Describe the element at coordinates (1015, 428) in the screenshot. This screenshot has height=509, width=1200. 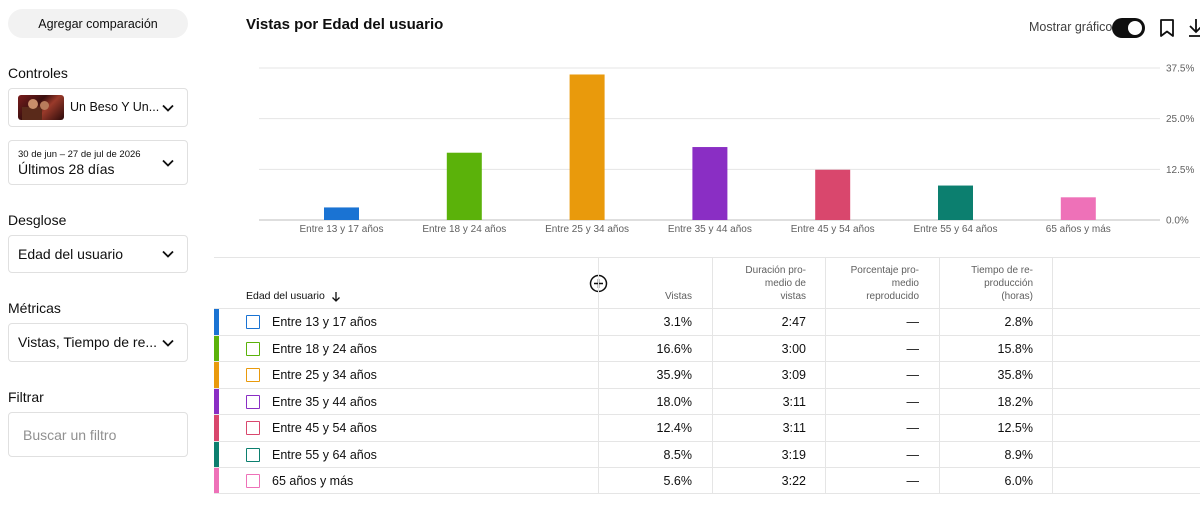
I see `watch-time-cell: 12.5%` at that location.